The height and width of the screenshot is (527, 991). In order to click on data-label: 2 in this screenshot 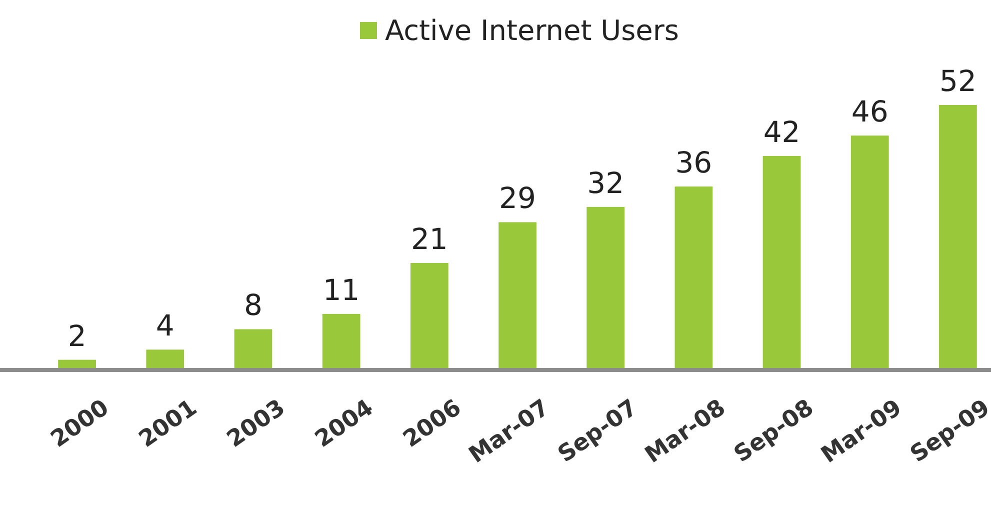, I will do `click(77, 335)`.